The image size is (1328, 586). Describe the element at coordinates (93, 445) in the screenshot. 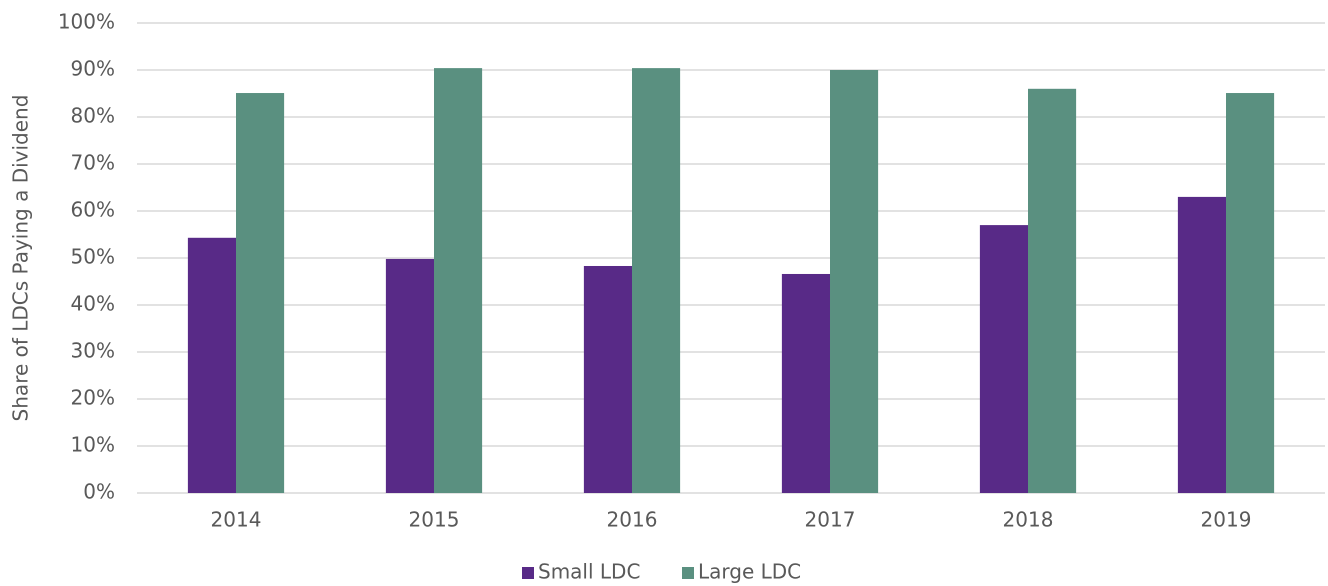

I see `y-tick-label: 10%` at that location.